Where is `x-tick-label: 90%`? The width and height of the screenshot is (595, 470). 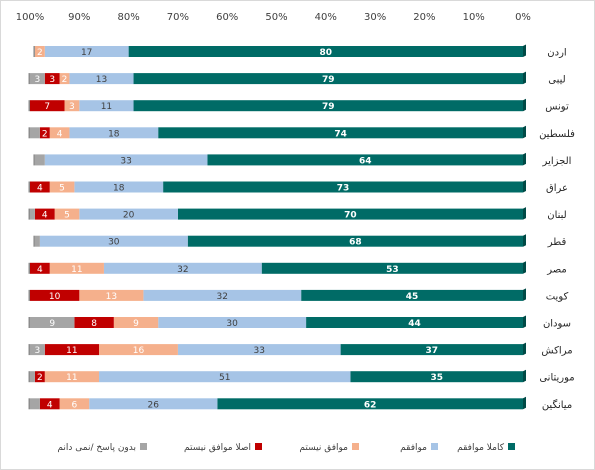 x-tick-label: 90% is located at coordinates (79, 17).